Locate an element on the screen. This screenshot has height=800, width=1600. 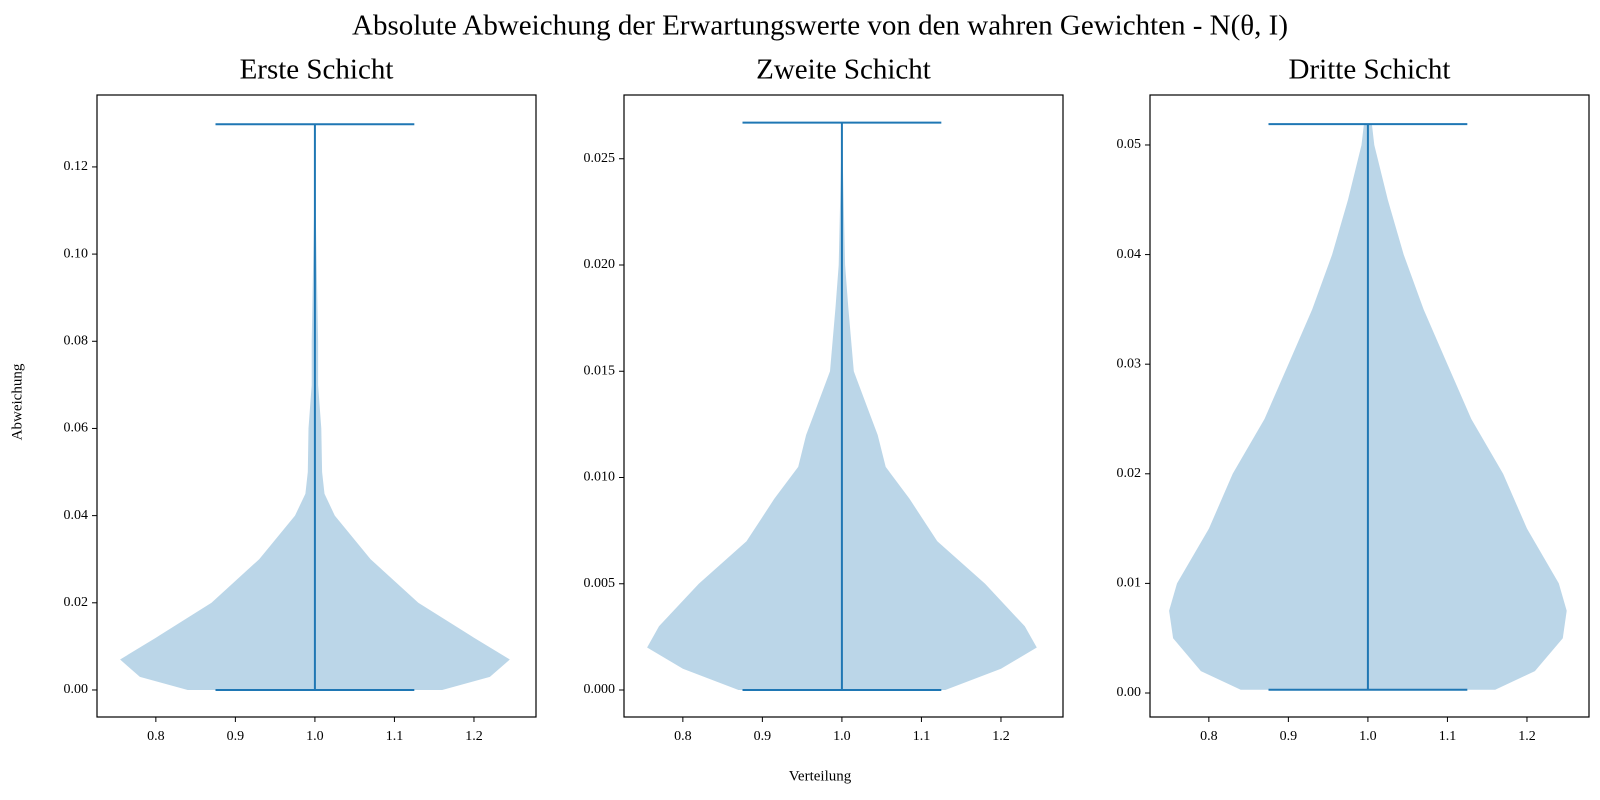
y-tick-label: 0.01 is located at coordinates (1129, 583).